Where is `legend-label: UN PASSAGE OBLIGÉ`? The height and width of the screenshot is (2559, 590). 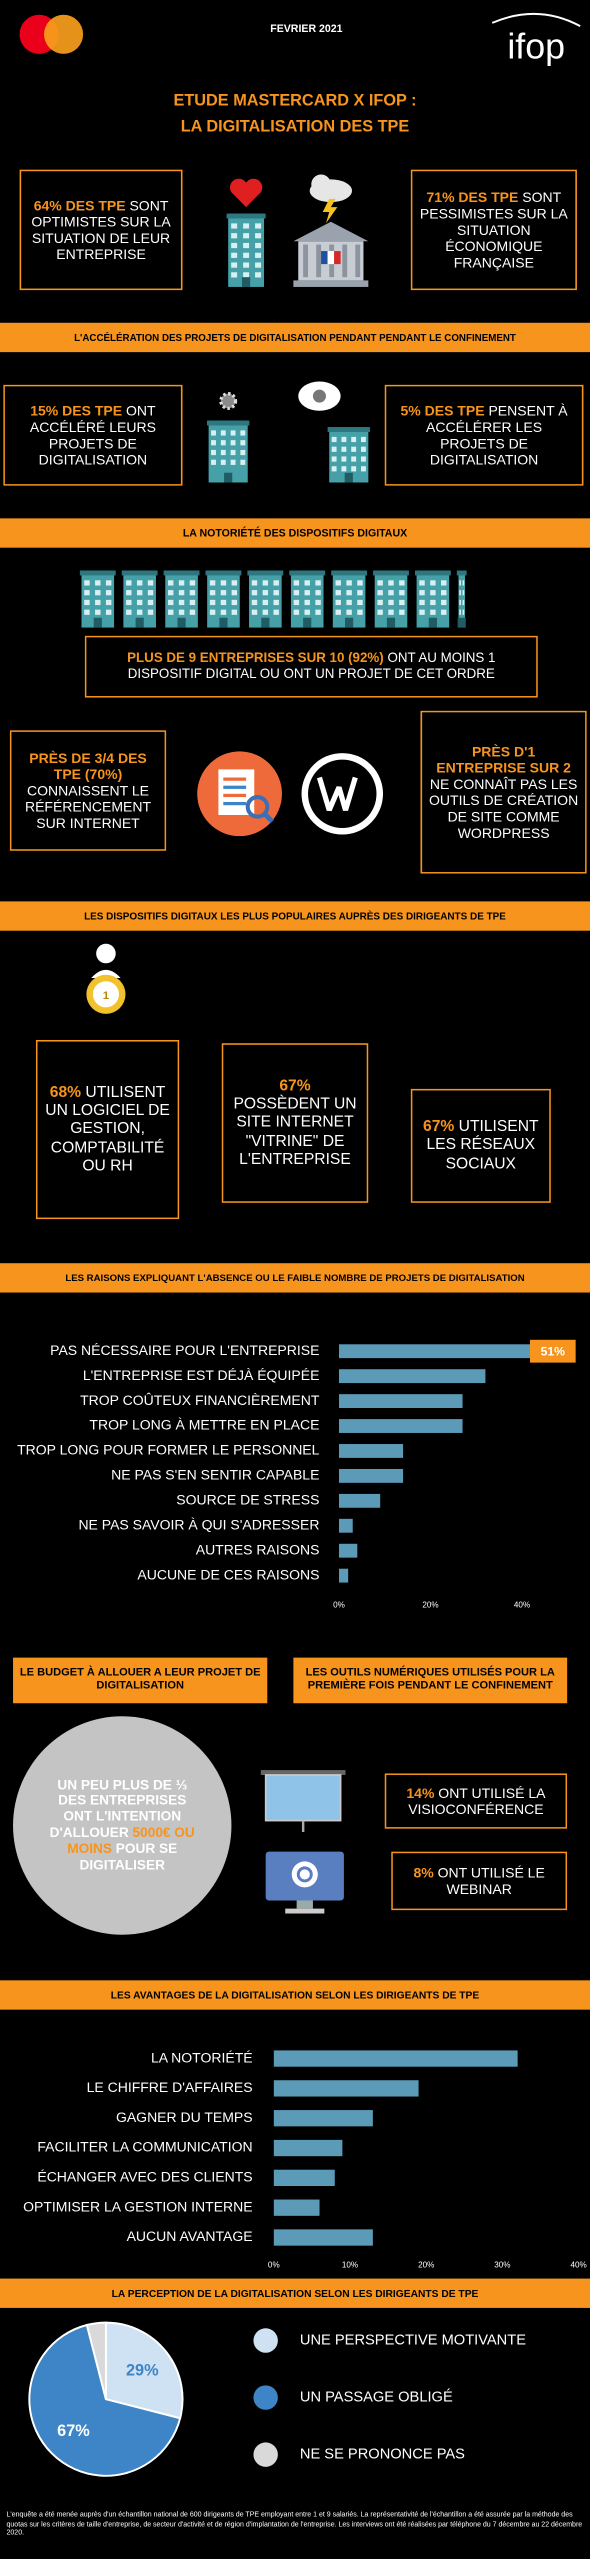
legend-label: UN PASSAGE OBLIGÉ is located at coordinates (376, 2396).